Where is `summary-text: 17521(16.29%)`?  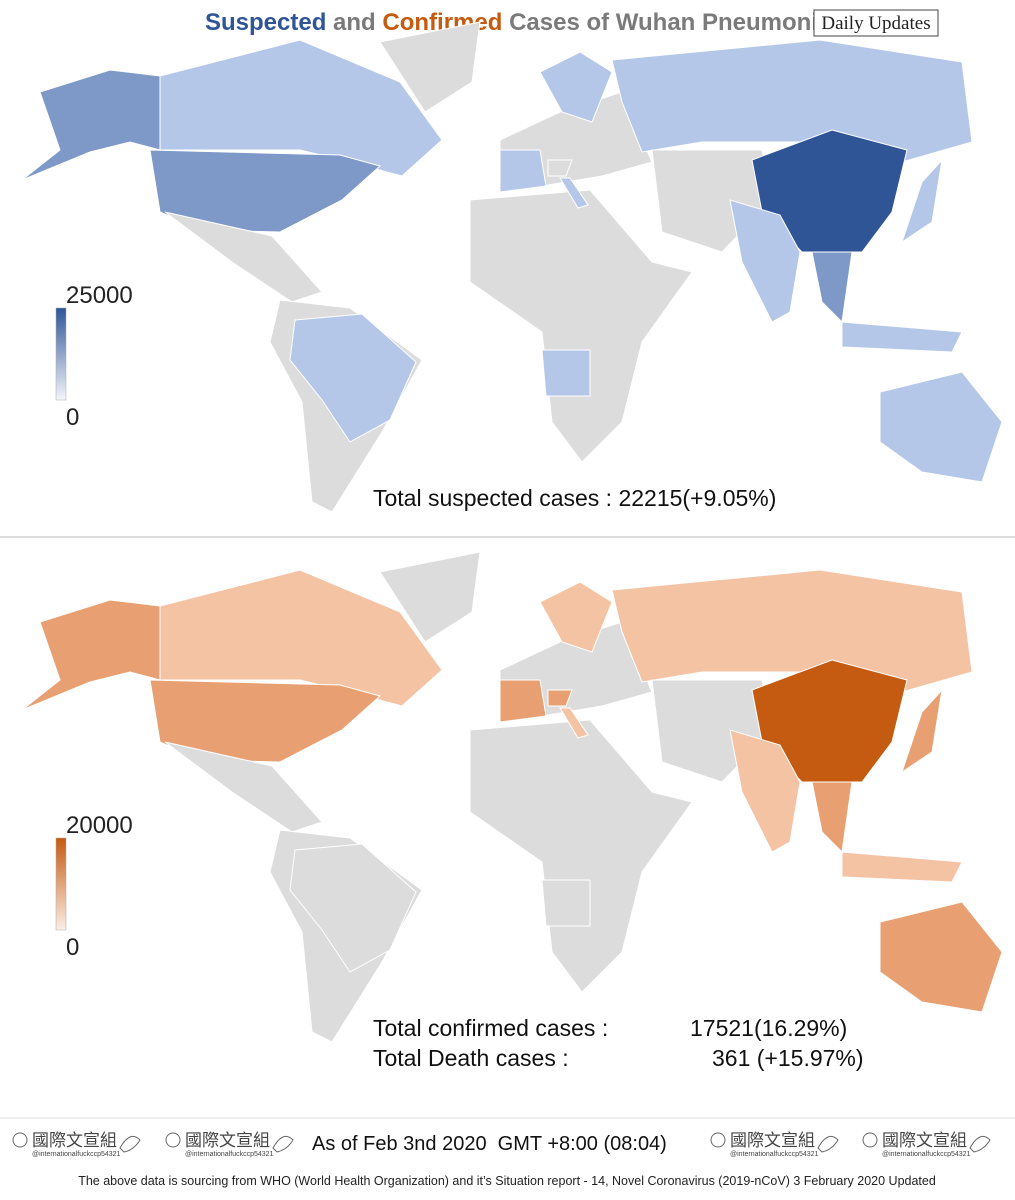
summary-text: 17521(16.29%) is located at coordinates (768, 1028).